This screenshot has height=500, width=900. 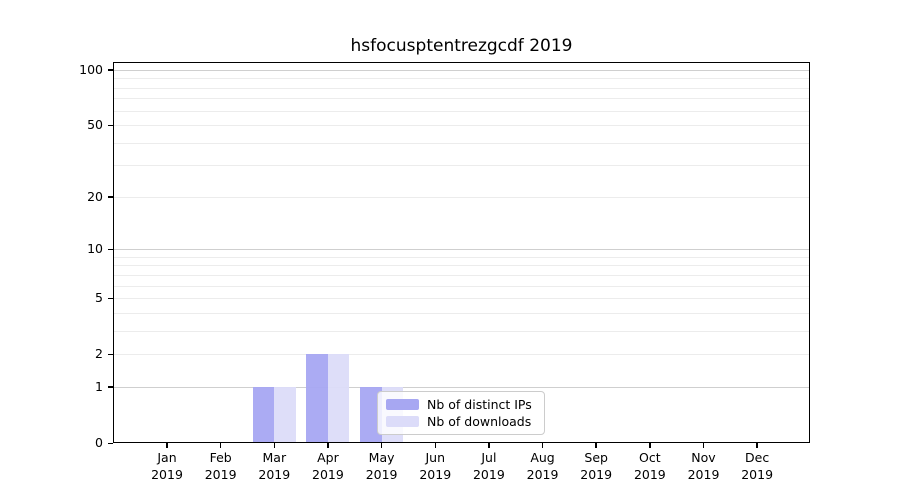 I want to click on x-tick-month: Sep, so click(x=596, y=457).